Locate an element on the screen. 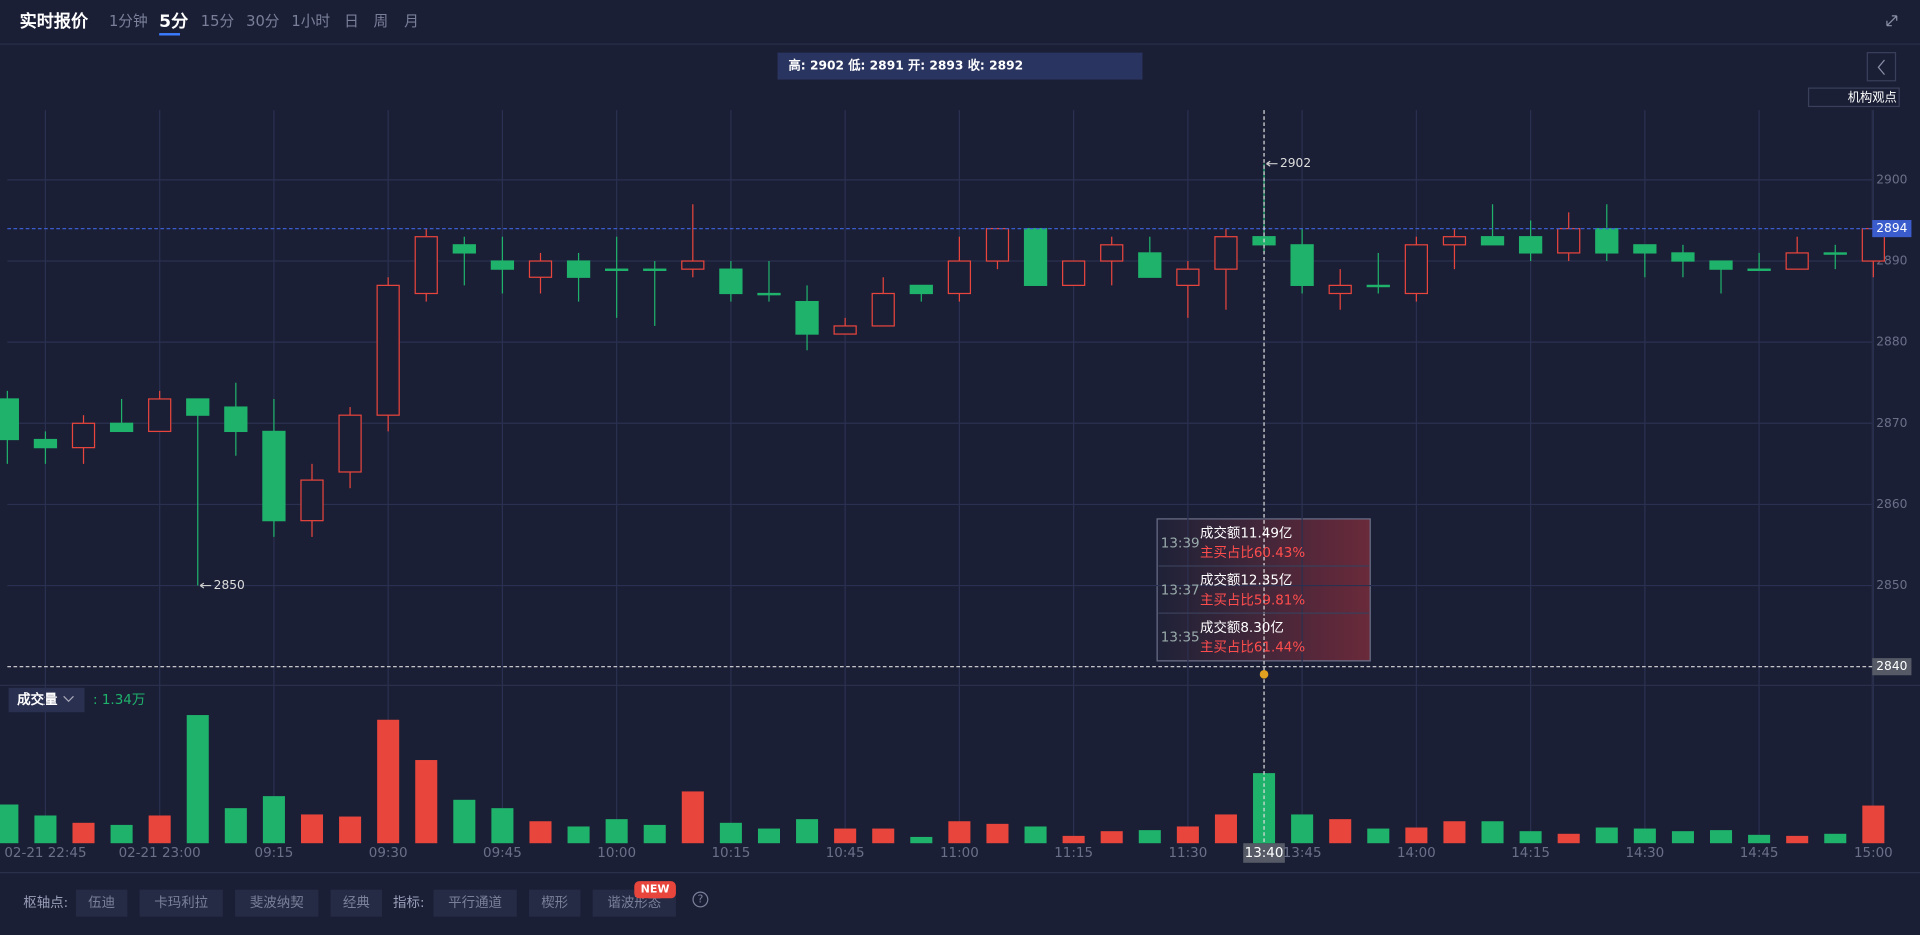  x-tick-label: 09:15 is located at coordinates (274, 853).